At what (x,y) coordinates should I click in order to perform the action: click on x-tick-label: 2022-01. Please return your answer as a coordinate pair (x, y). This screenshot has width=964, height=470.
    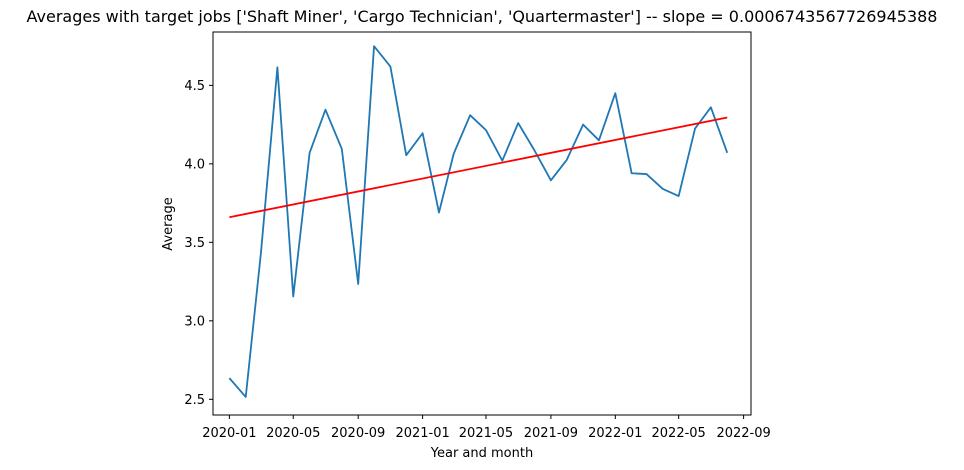
    Looking at the image, I should click on (615, 433).